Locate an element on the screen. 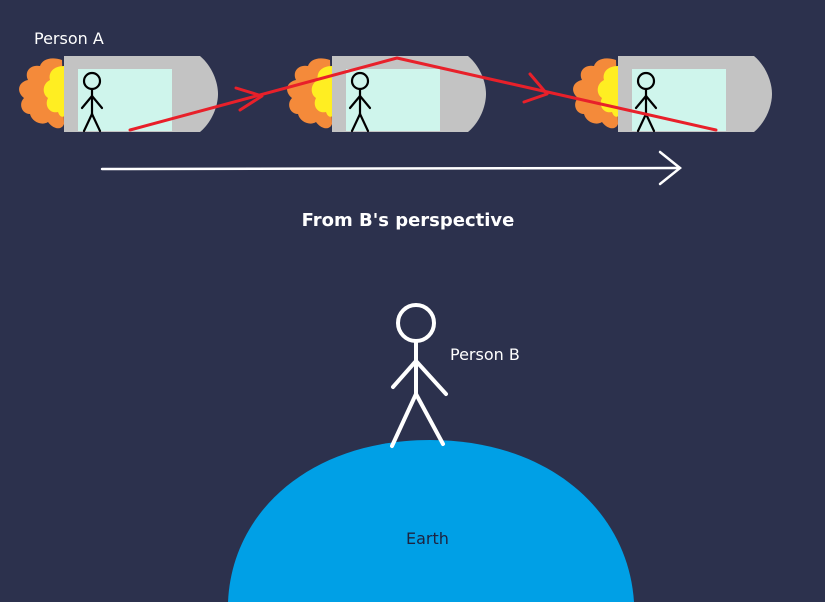 The height and width of the screenshot is (602, 825). person-a-label: Person A is located at coordinates (69, 38).